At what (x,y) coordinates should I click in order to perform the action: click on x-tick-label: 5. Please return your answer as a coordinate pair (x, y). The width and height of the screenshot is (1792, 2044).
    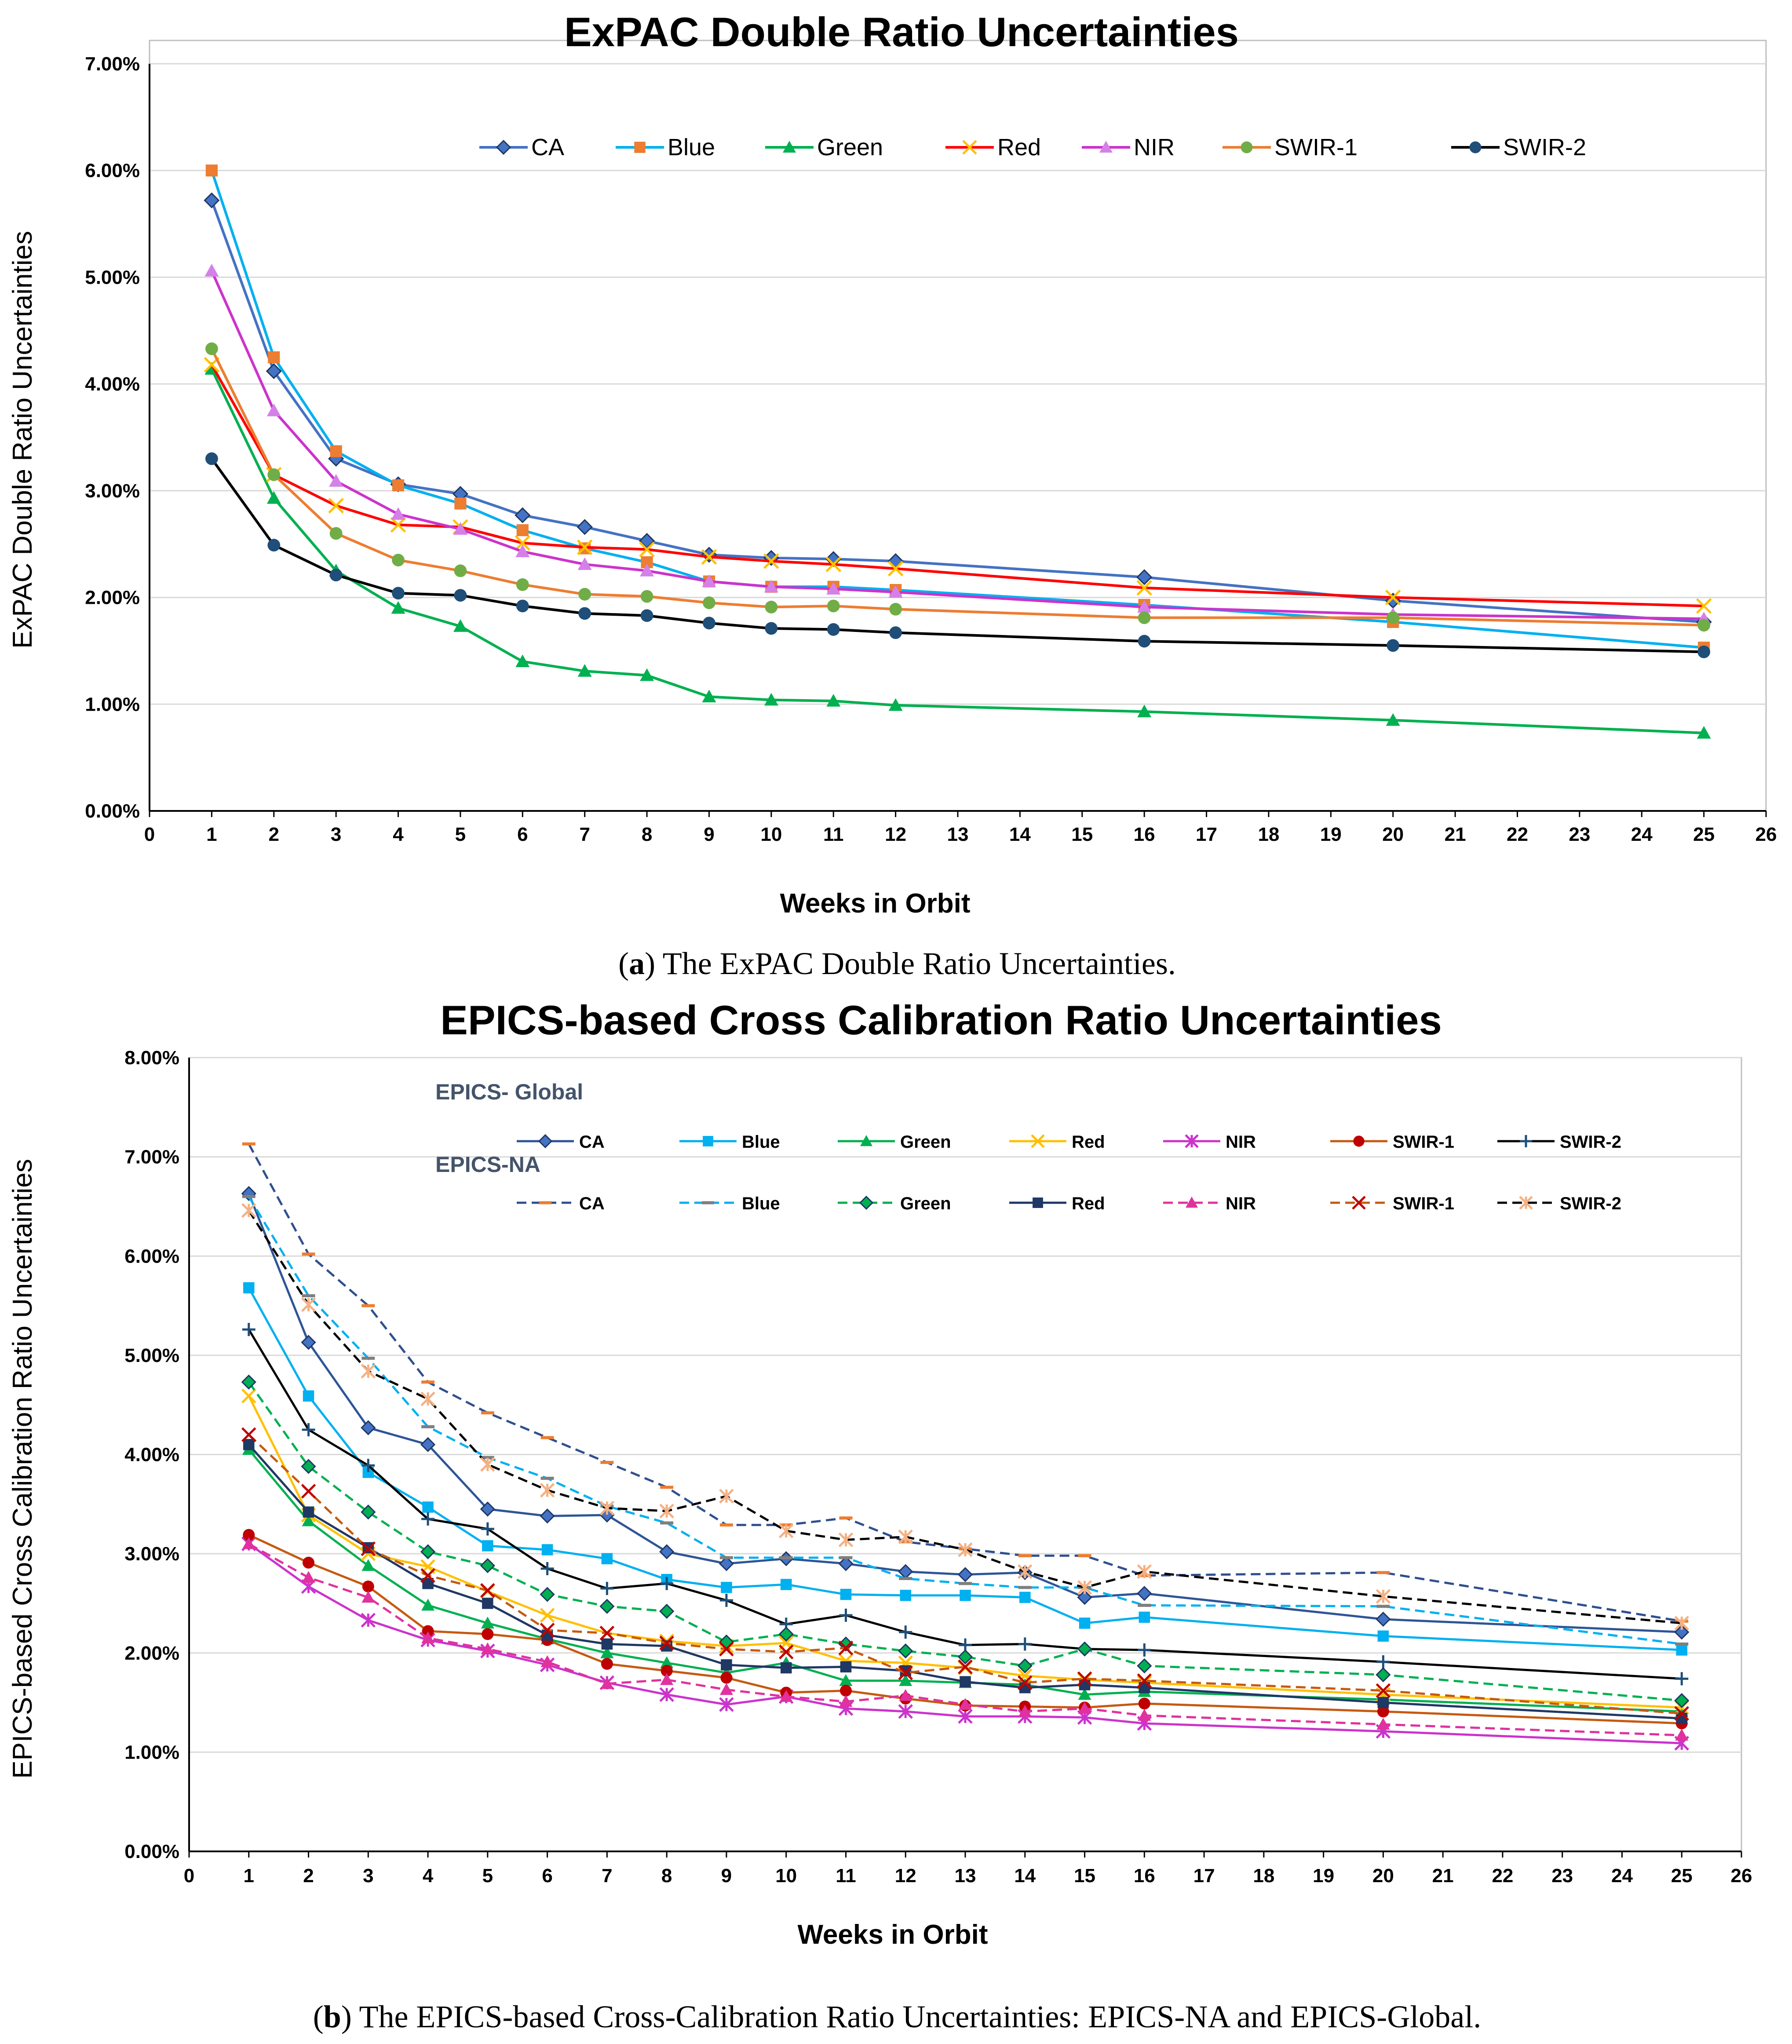
    Looking at the image, I should click on (487, 1876).